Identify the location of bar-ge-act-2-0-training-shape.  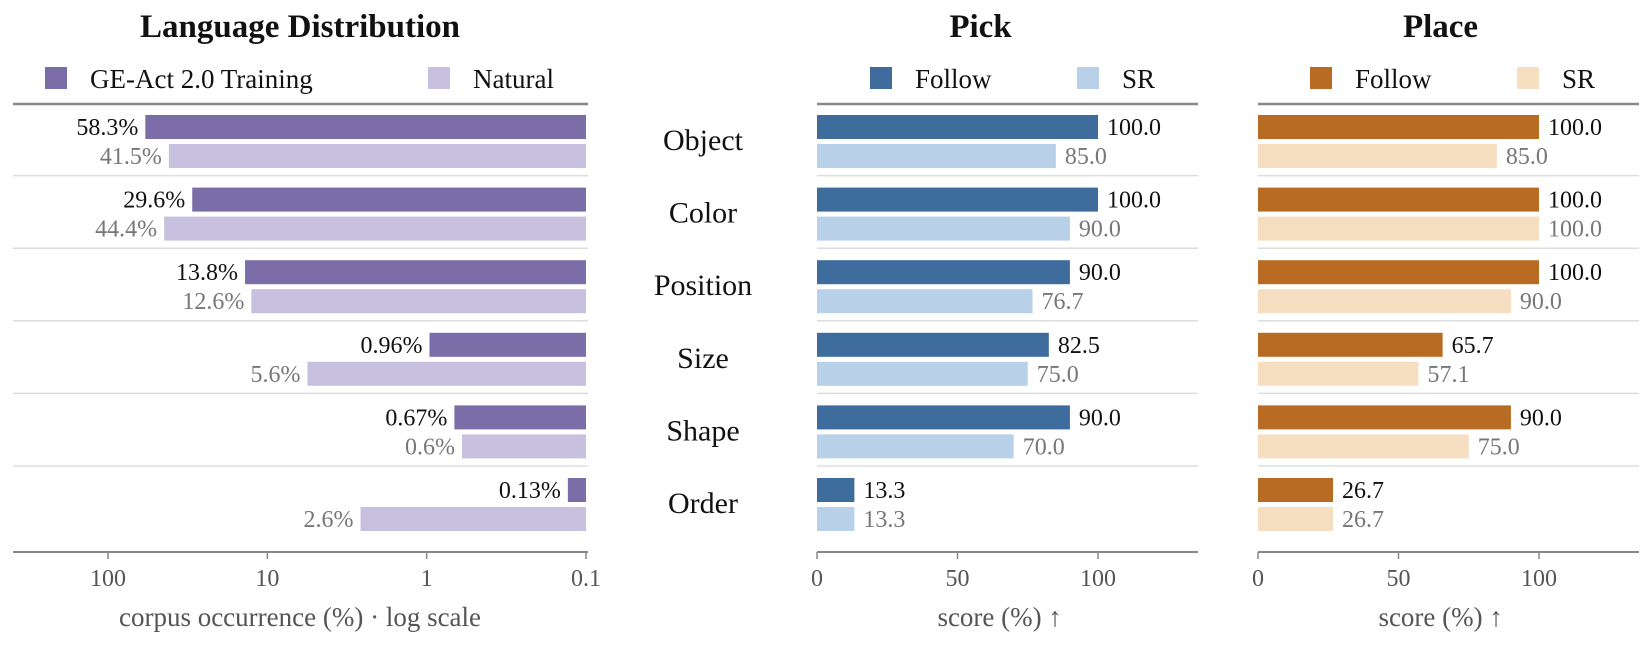
(520, 417).